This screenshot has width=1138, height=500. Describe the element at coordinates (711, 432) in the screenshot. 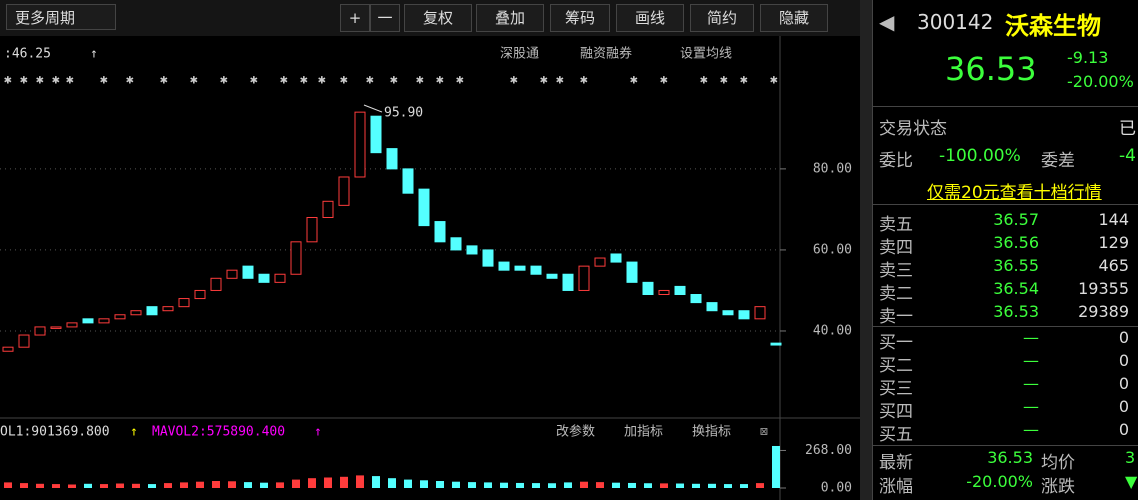

I see `indicator-button: 换指标` at that location.